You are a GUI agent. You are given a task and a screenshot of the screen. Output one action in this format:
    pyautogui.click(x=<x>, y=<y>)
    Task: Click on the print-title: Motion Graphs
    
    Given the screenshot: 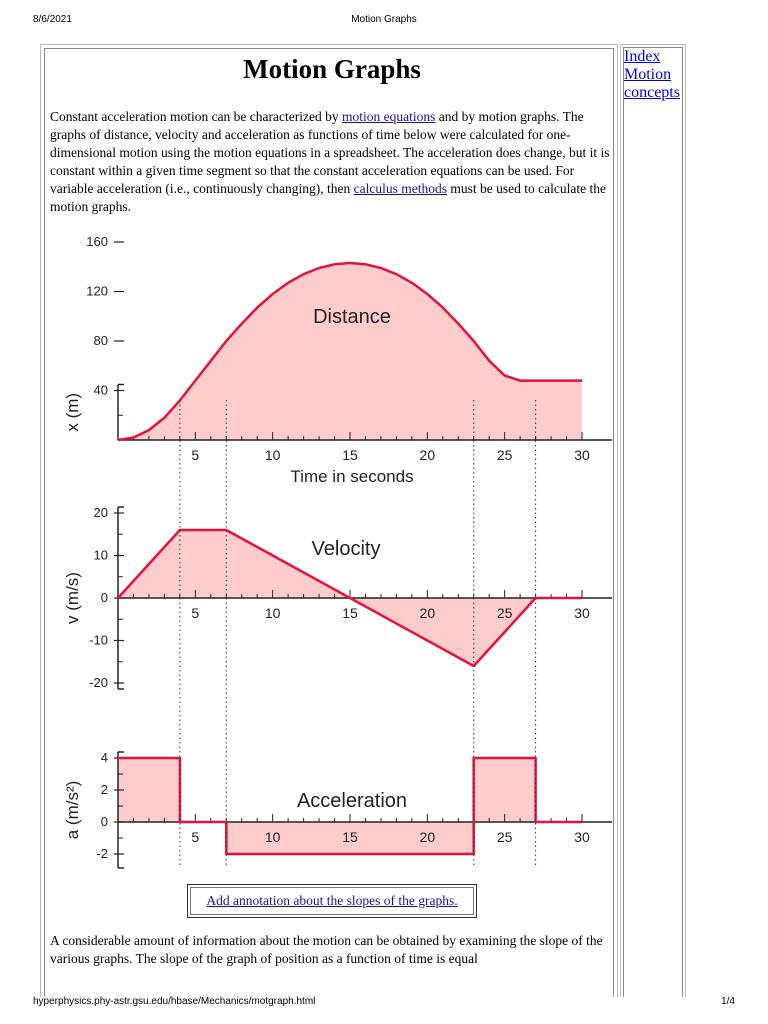 What is the action you would take?
    pyautogui.click(x=384, y=19)
    